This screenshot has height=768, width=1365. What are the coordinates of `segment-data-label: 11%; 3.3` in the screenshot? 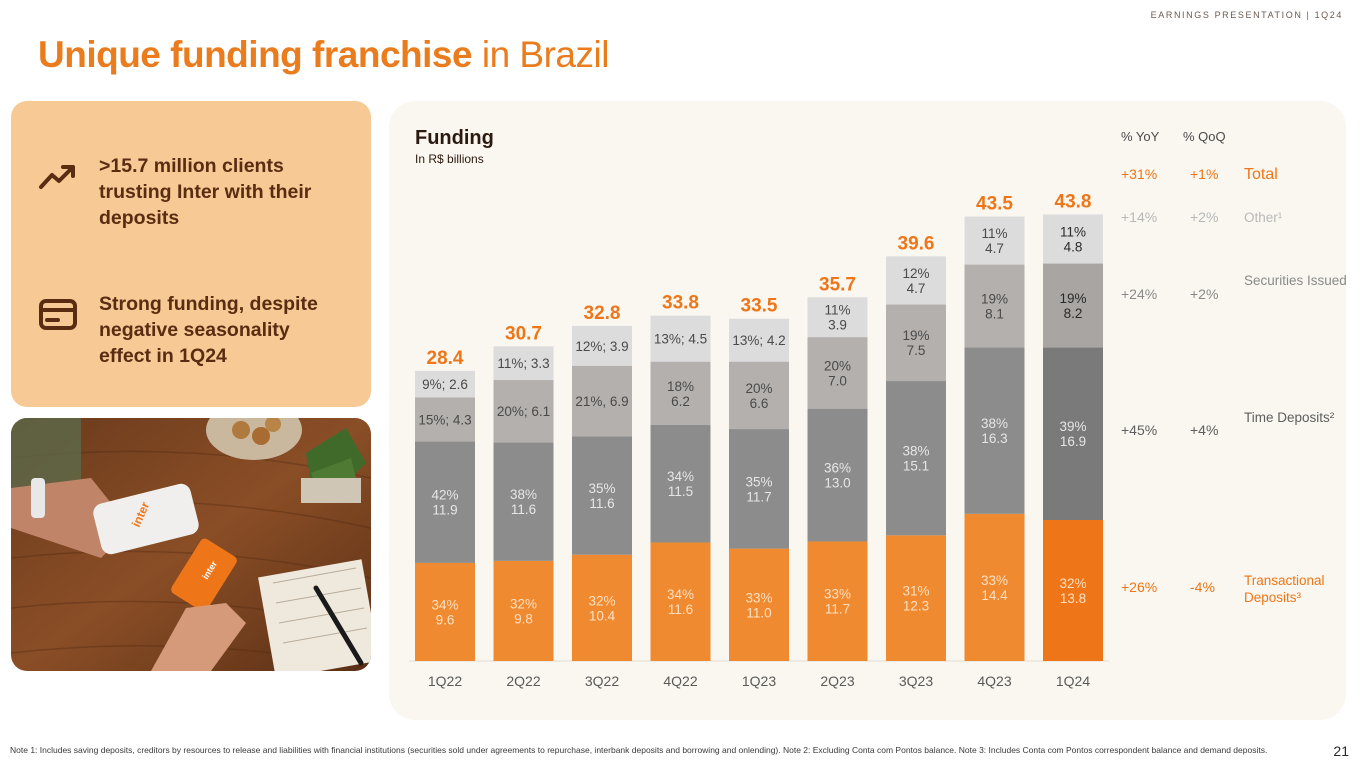 It's located at (523, 363).